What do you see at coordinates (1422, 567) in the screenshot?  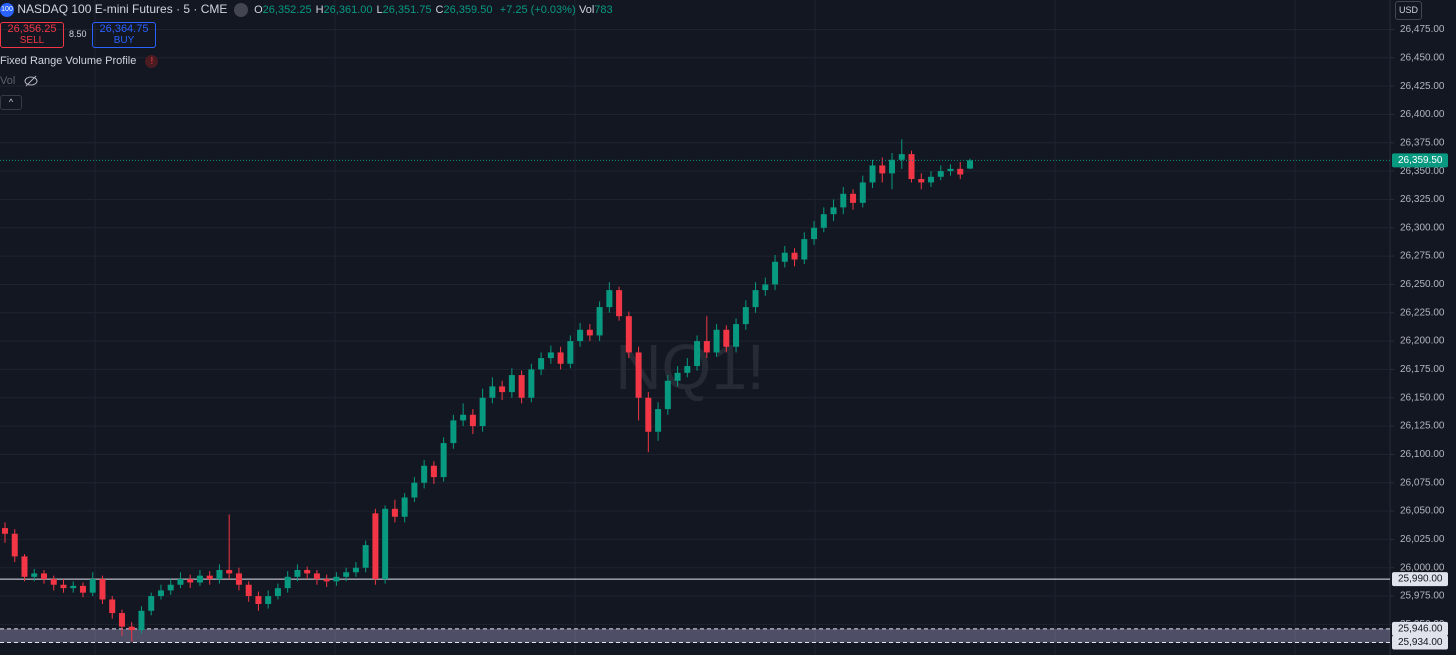 I see `y-tick-label: 26,000.00` at bounding box center [1422, 567].